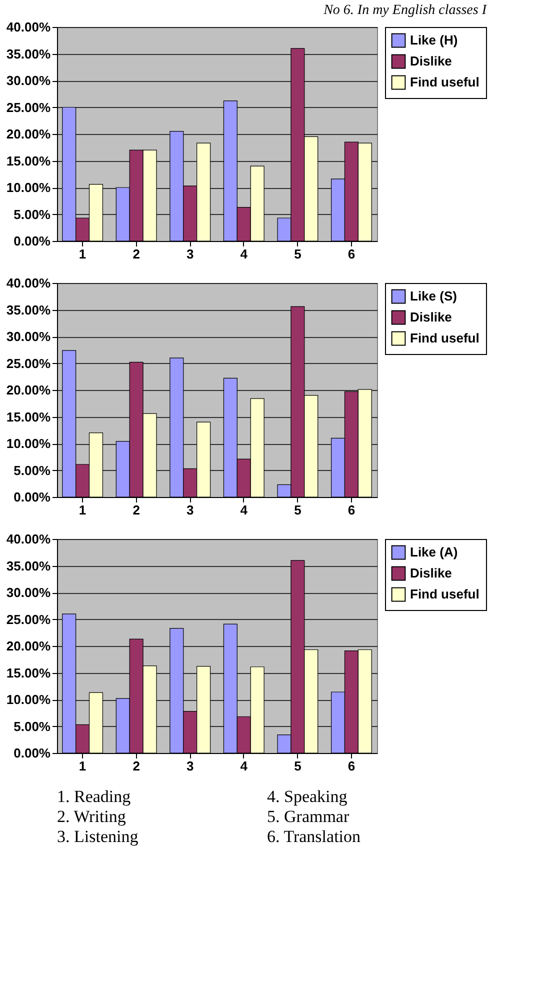 Image resolution: width=541 pixels, height=988 pixels. What do you see at coordinates (308, 816) in the screenshot?
I see `text: 5. Grammar` at bounding box center [308, 816].